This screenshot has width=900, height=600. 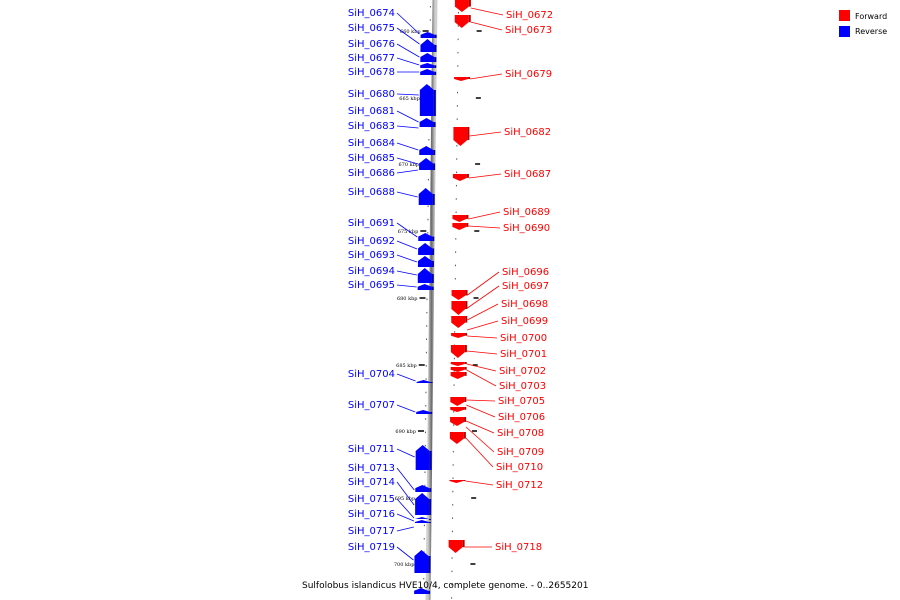 I want to click on reverse-gene-label: SiH_0692, so click(x=371, y=241).